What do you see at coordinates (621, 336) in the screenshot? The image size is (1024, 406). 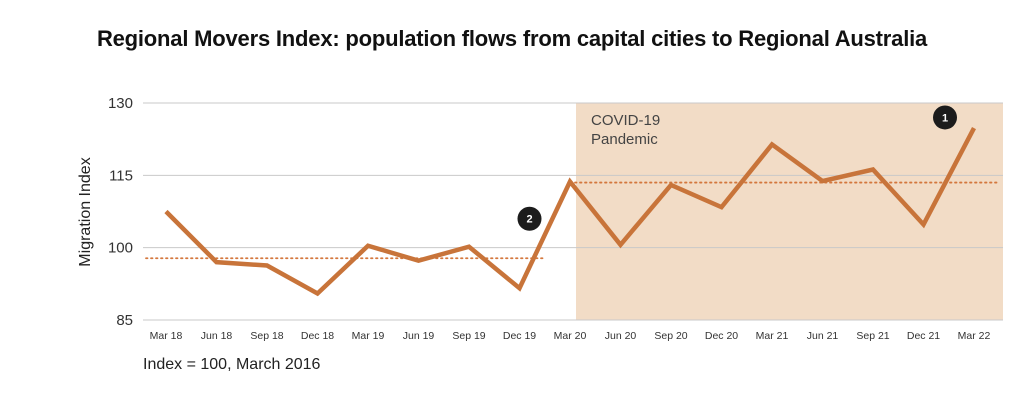 I see `x-tick-label: Jun 20` at bounding box center [621, 336].